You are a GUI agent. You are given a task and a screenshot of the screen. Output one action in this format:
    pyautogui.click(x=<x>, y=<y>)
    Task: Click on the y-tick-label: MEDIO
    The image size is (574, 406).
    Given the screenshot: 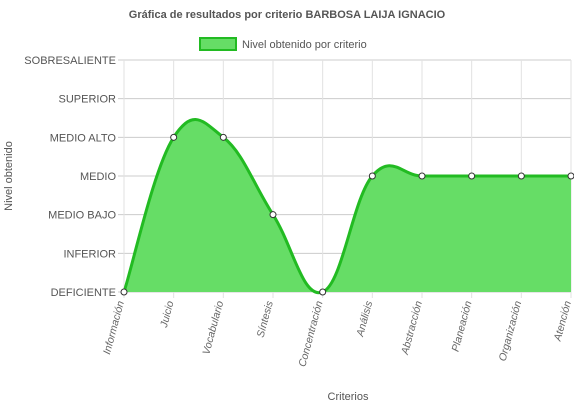 What is the action you would take?
    pyautogui.click(x=98, y=177)
    